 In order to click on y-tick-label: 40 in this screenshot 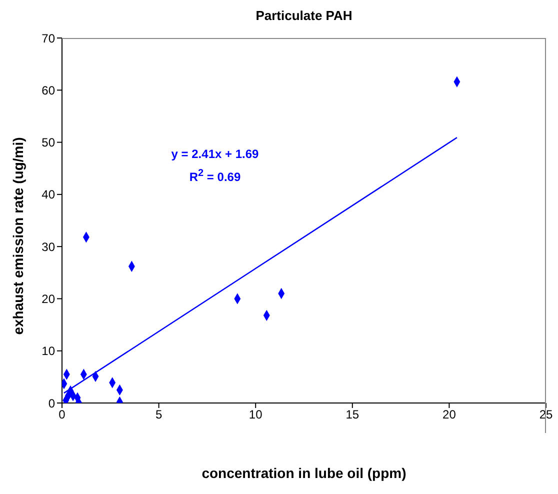, I will do `click(49, 195)`.